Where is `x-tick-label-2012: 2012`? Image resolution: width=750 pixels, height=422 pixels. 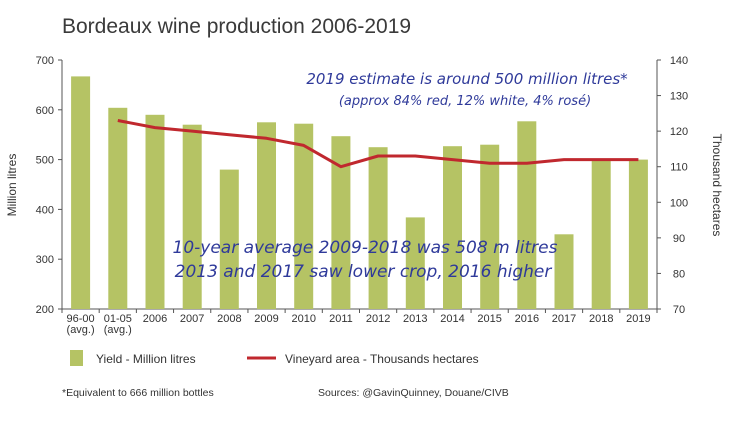
x-tick-label-2012: 2012 is located at coordinates (378, 319).